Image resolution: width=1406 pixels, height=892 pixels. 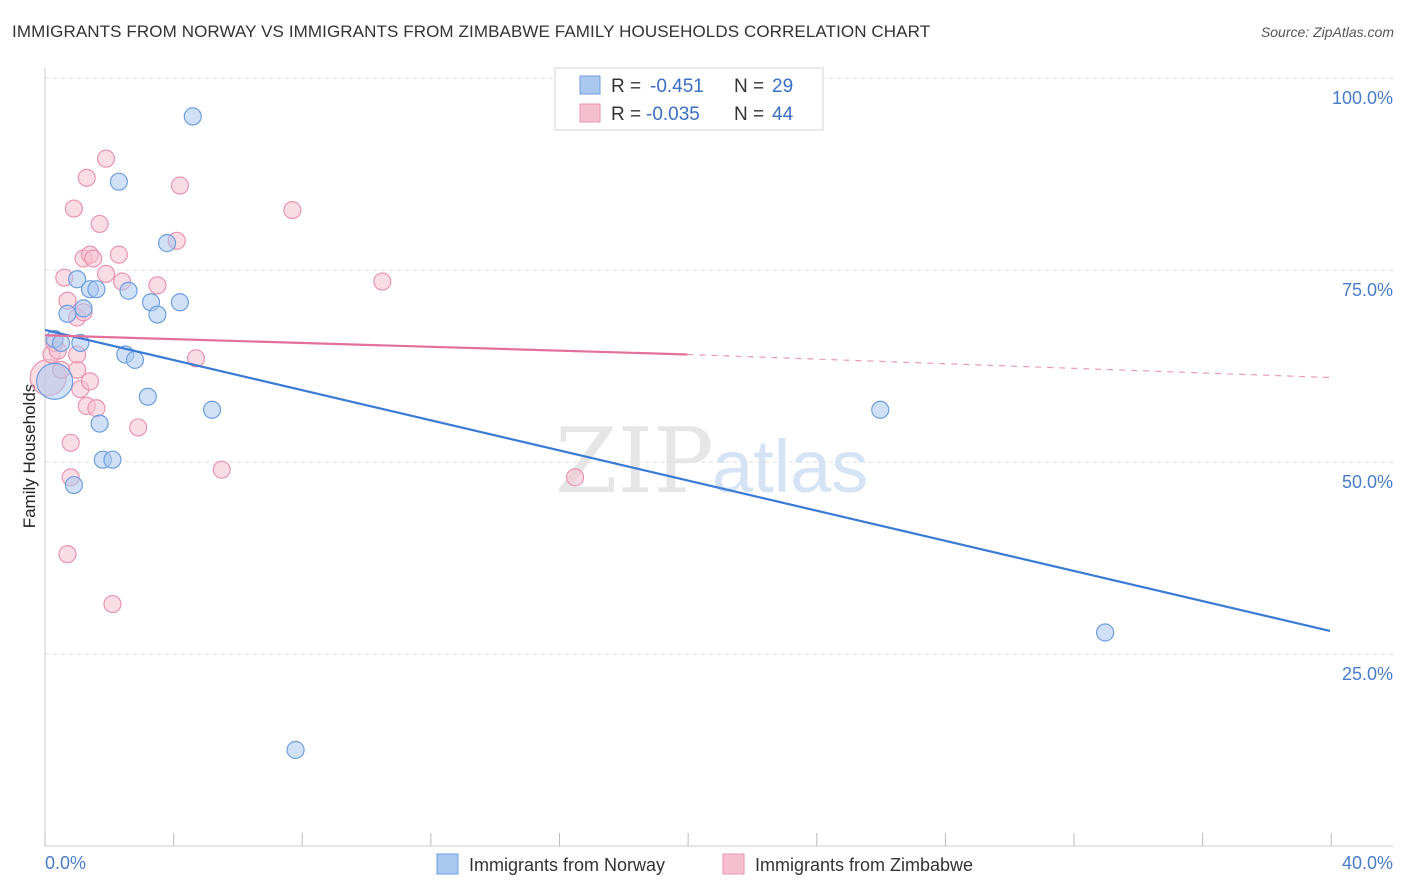 What do you see at coordinates (1367, 674) in the screenshot?
I see `y-tick-label-25: 25.0%` at bounding box center [1367, 674].